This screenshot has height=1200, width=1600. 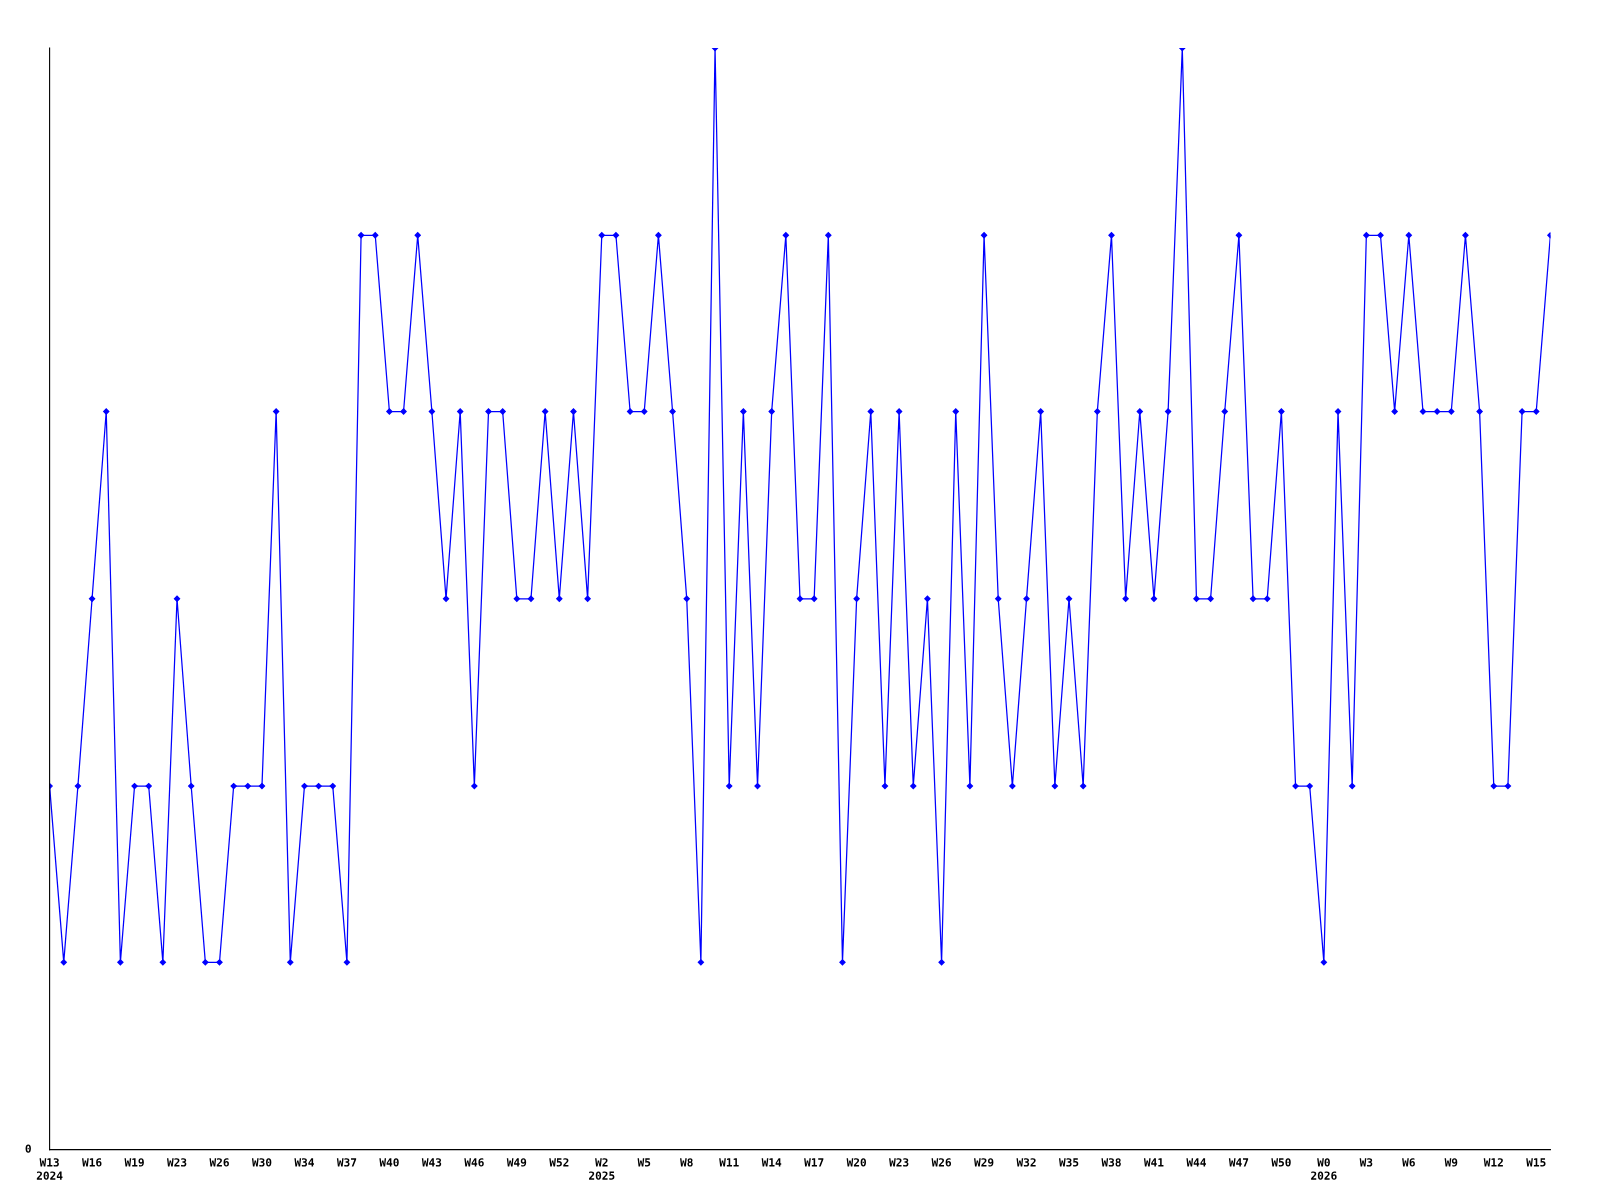 I want to click on x-tick-label: W29, so click(x=984, y=1162).